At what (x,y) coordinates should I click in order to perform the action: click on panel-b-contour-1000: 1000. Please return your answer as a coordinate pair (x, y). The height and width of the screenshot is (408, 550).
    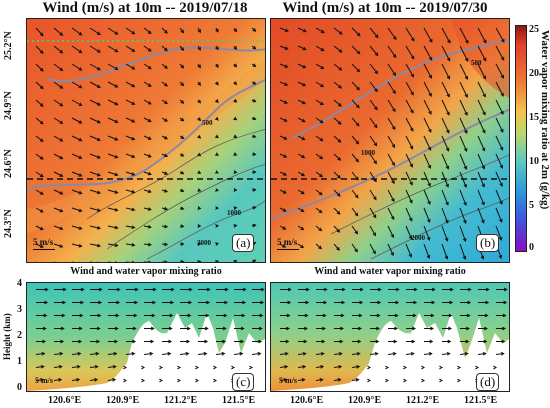
    Looking at the image, I should click on (368, 153).